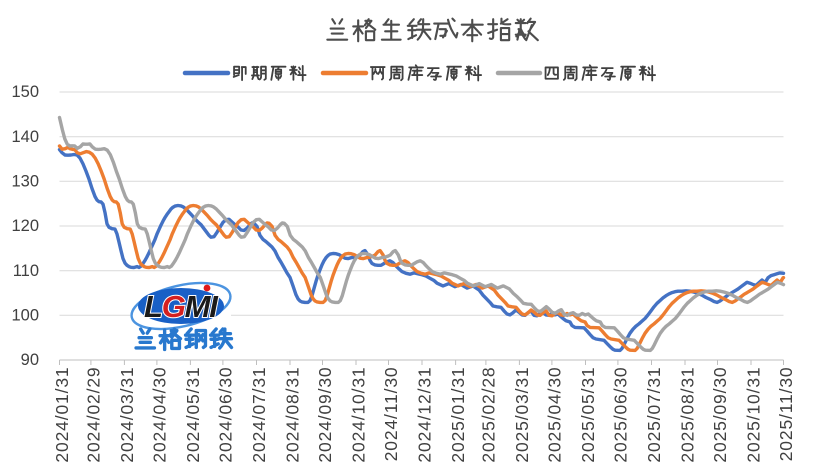  I want to click on svg-text: 2025/05/31, so click(588, 415).